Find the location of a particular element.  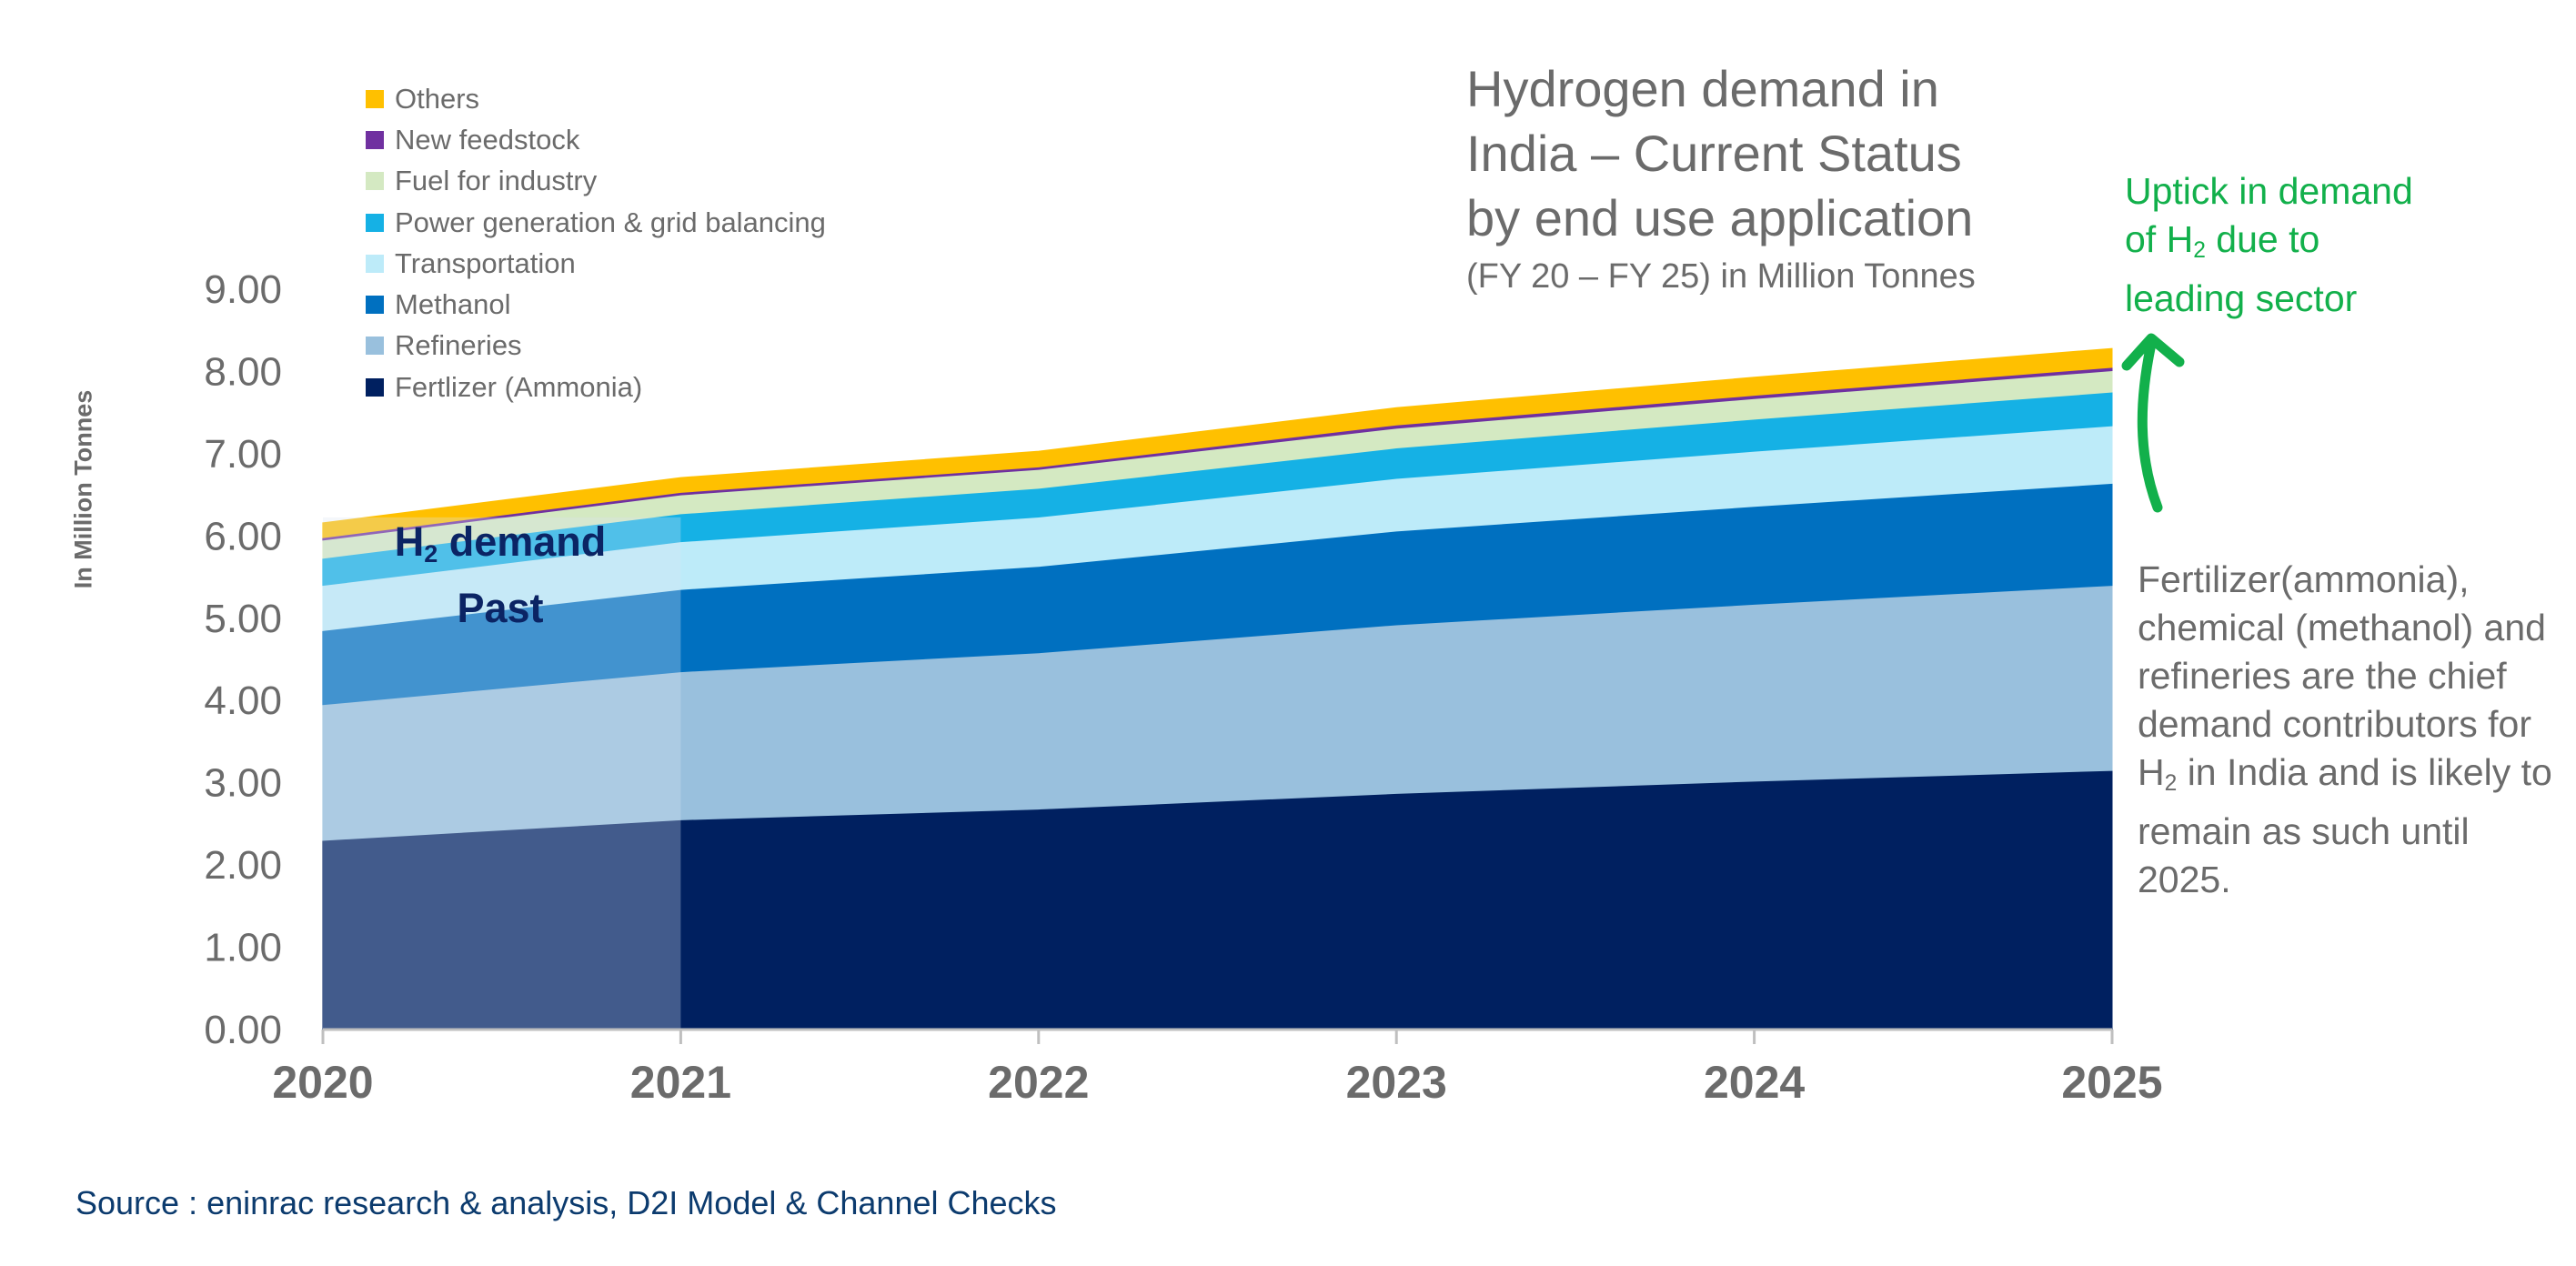

title-line-3: by end use application is located at coordinates (1720, 217).